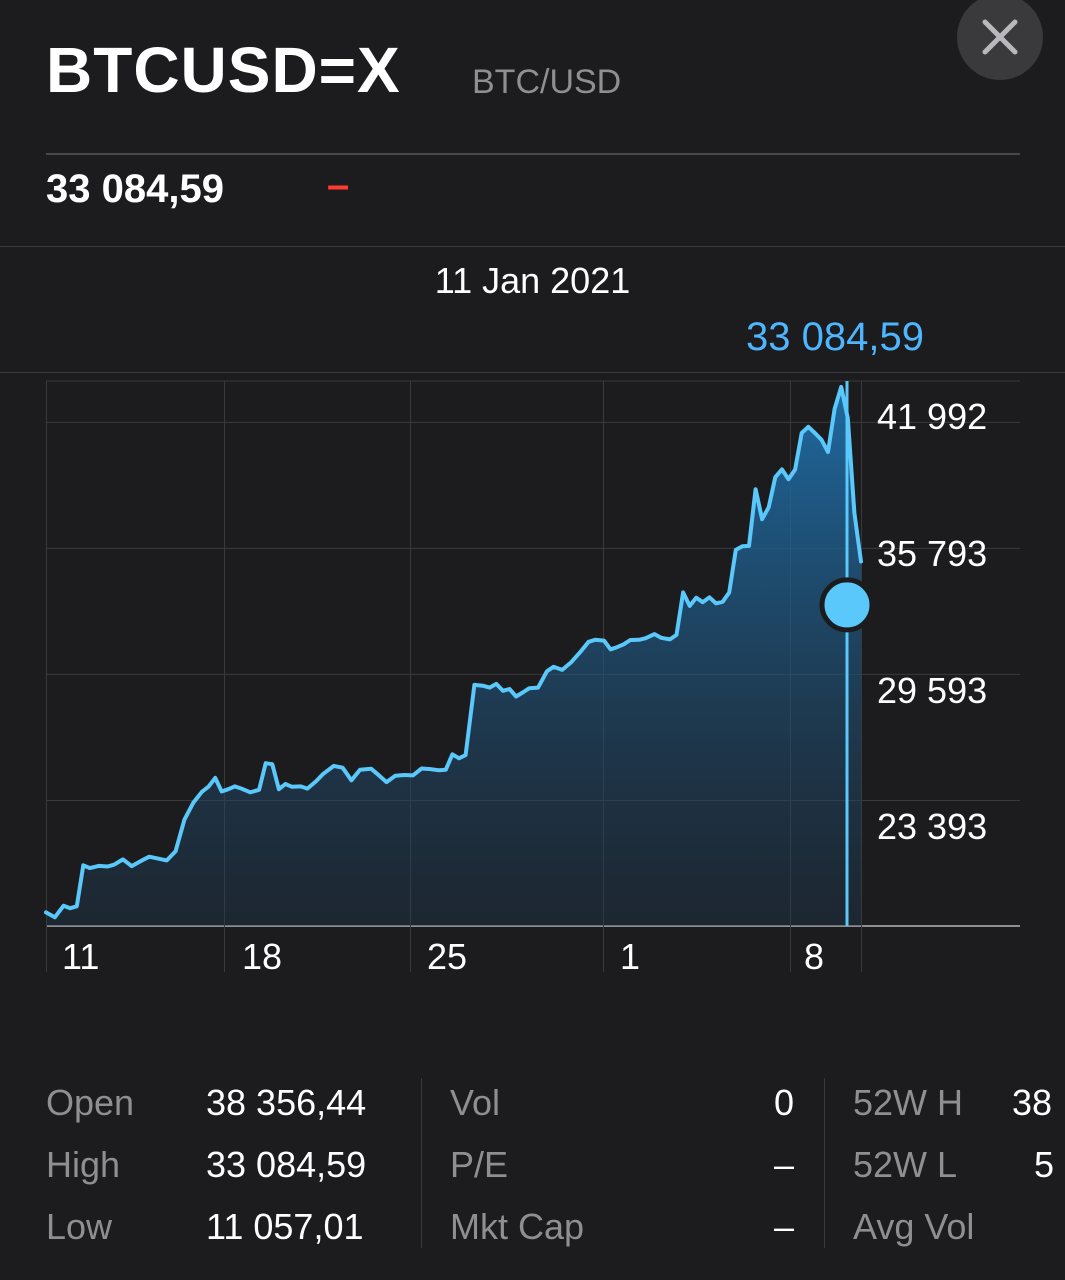  What do you see at coordinates (80, 956) in the screenshot?
I see `x-tick-label: 11` at bounding box center [80, 956].